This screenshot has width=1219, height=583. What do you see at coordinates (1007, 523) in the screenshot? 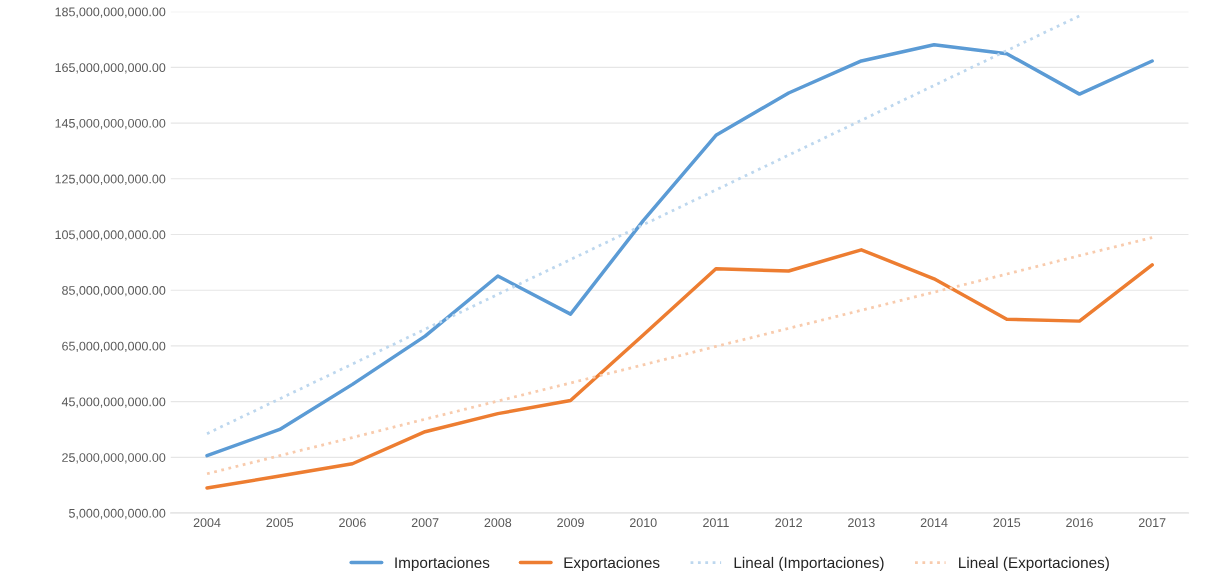
I see `x-tick-label: 2015` at bounding box center [1007, 523].